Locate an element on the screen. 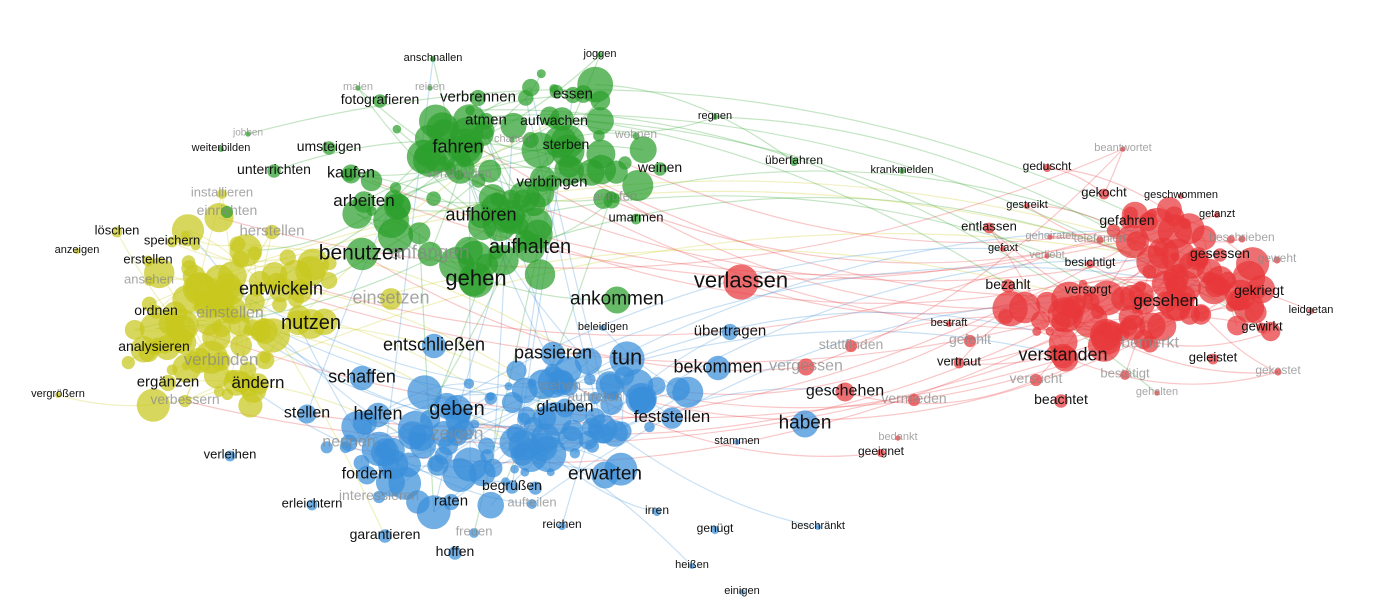 The height and width of the screenshot is (609, 1373). node-label-red: beachtet is located at coordinates (1061, 399).